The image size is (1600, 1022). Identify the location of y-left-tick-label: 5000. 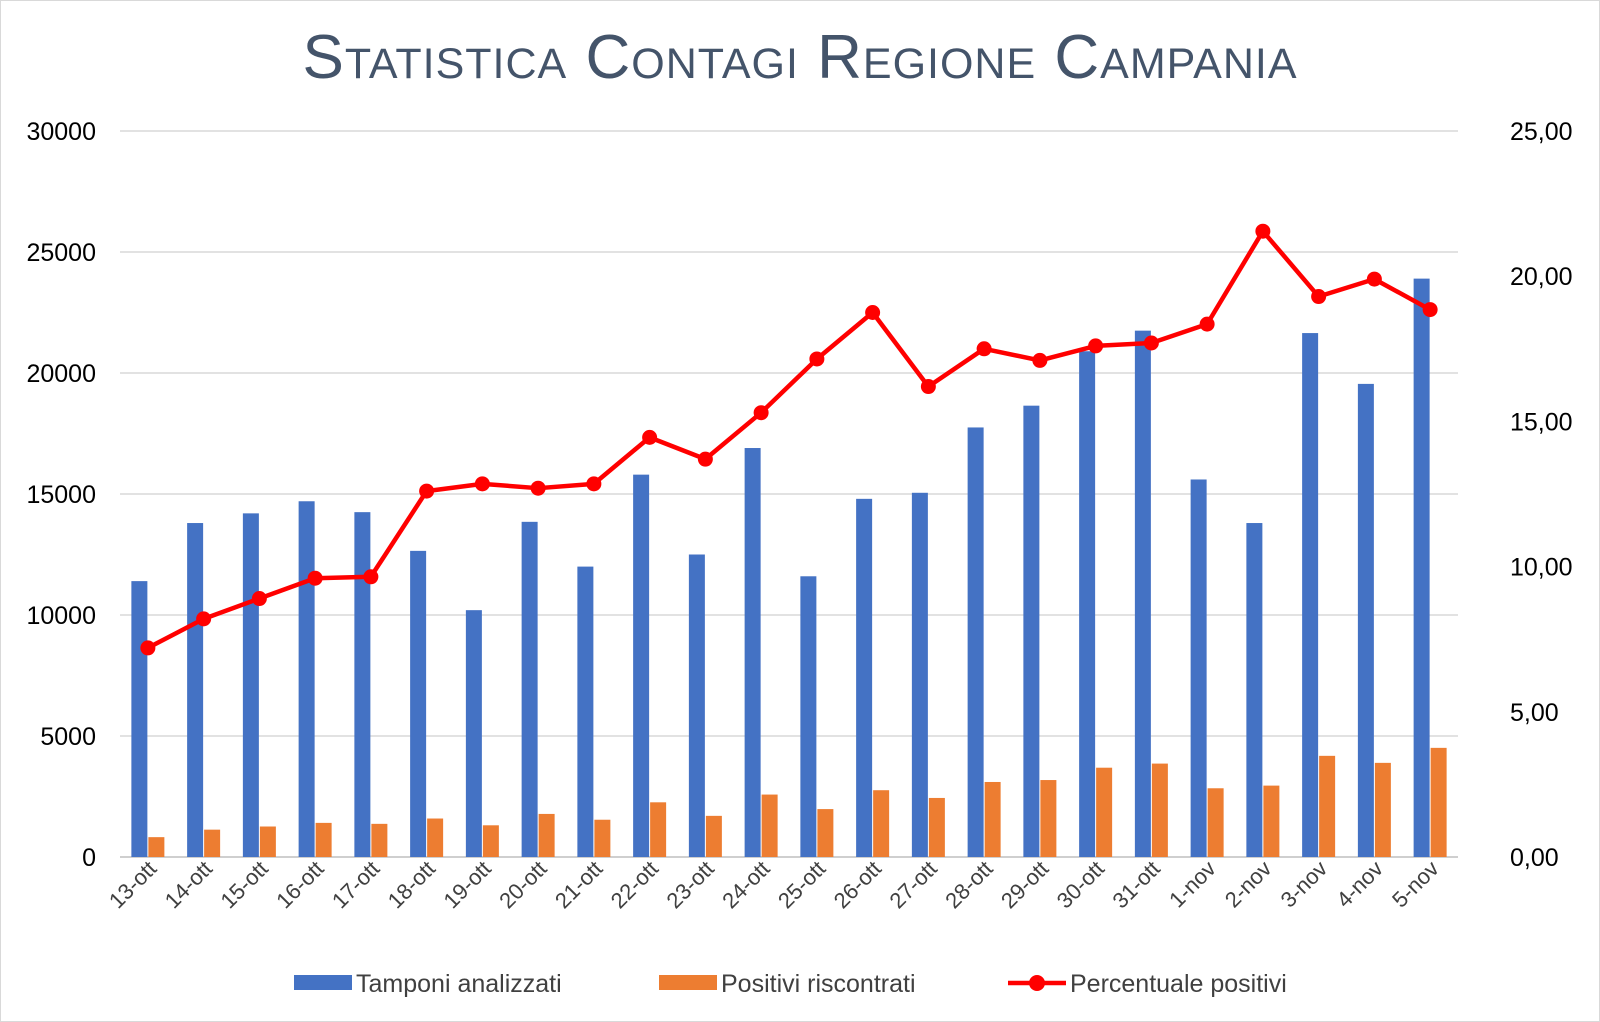
(68, 737).